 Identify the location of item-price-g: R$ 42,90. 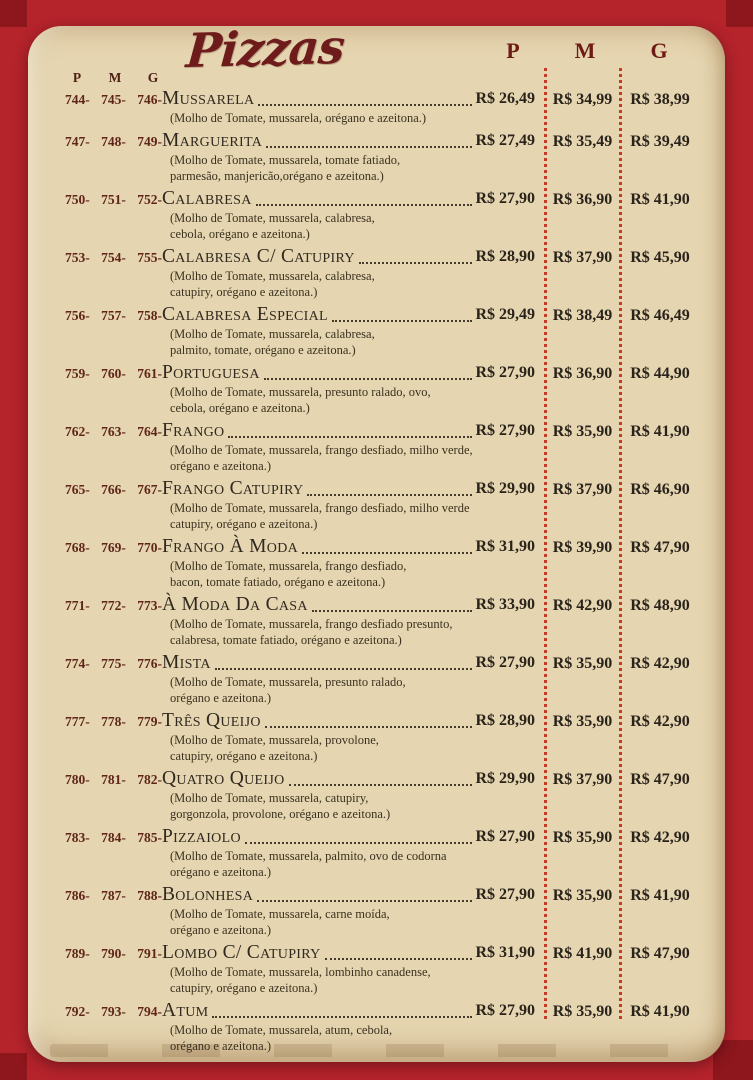
(660, 721).